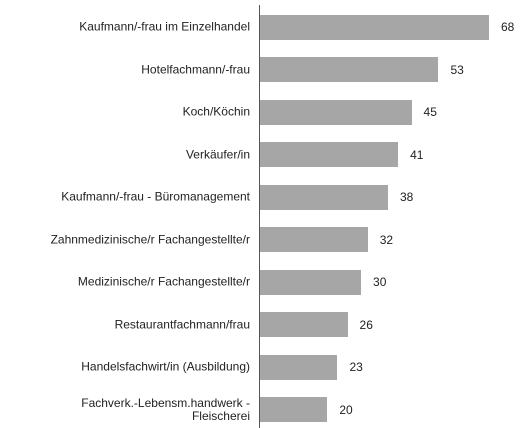 This screenshot has height=428, width=522. Describe the element at coordinates (430, 112) in the screenshot. I see `value-label: 45` at that location.